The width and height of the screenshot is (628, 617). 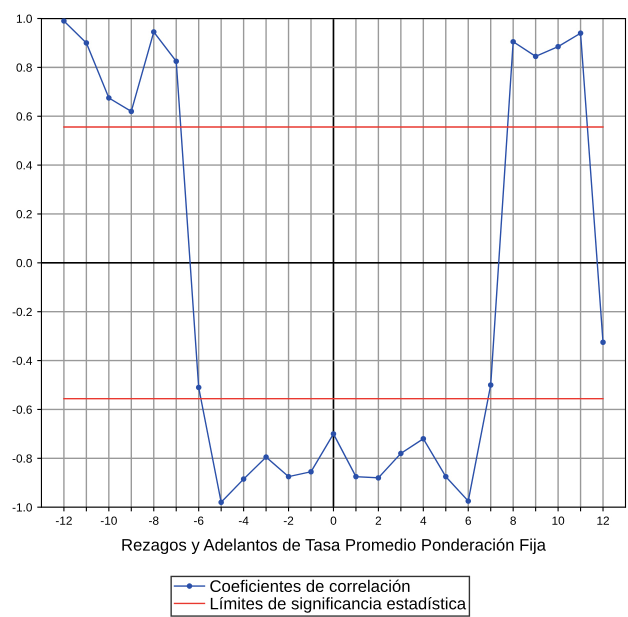 I want to click on y-tick-label: 0.4, so click(x=24, y=165).